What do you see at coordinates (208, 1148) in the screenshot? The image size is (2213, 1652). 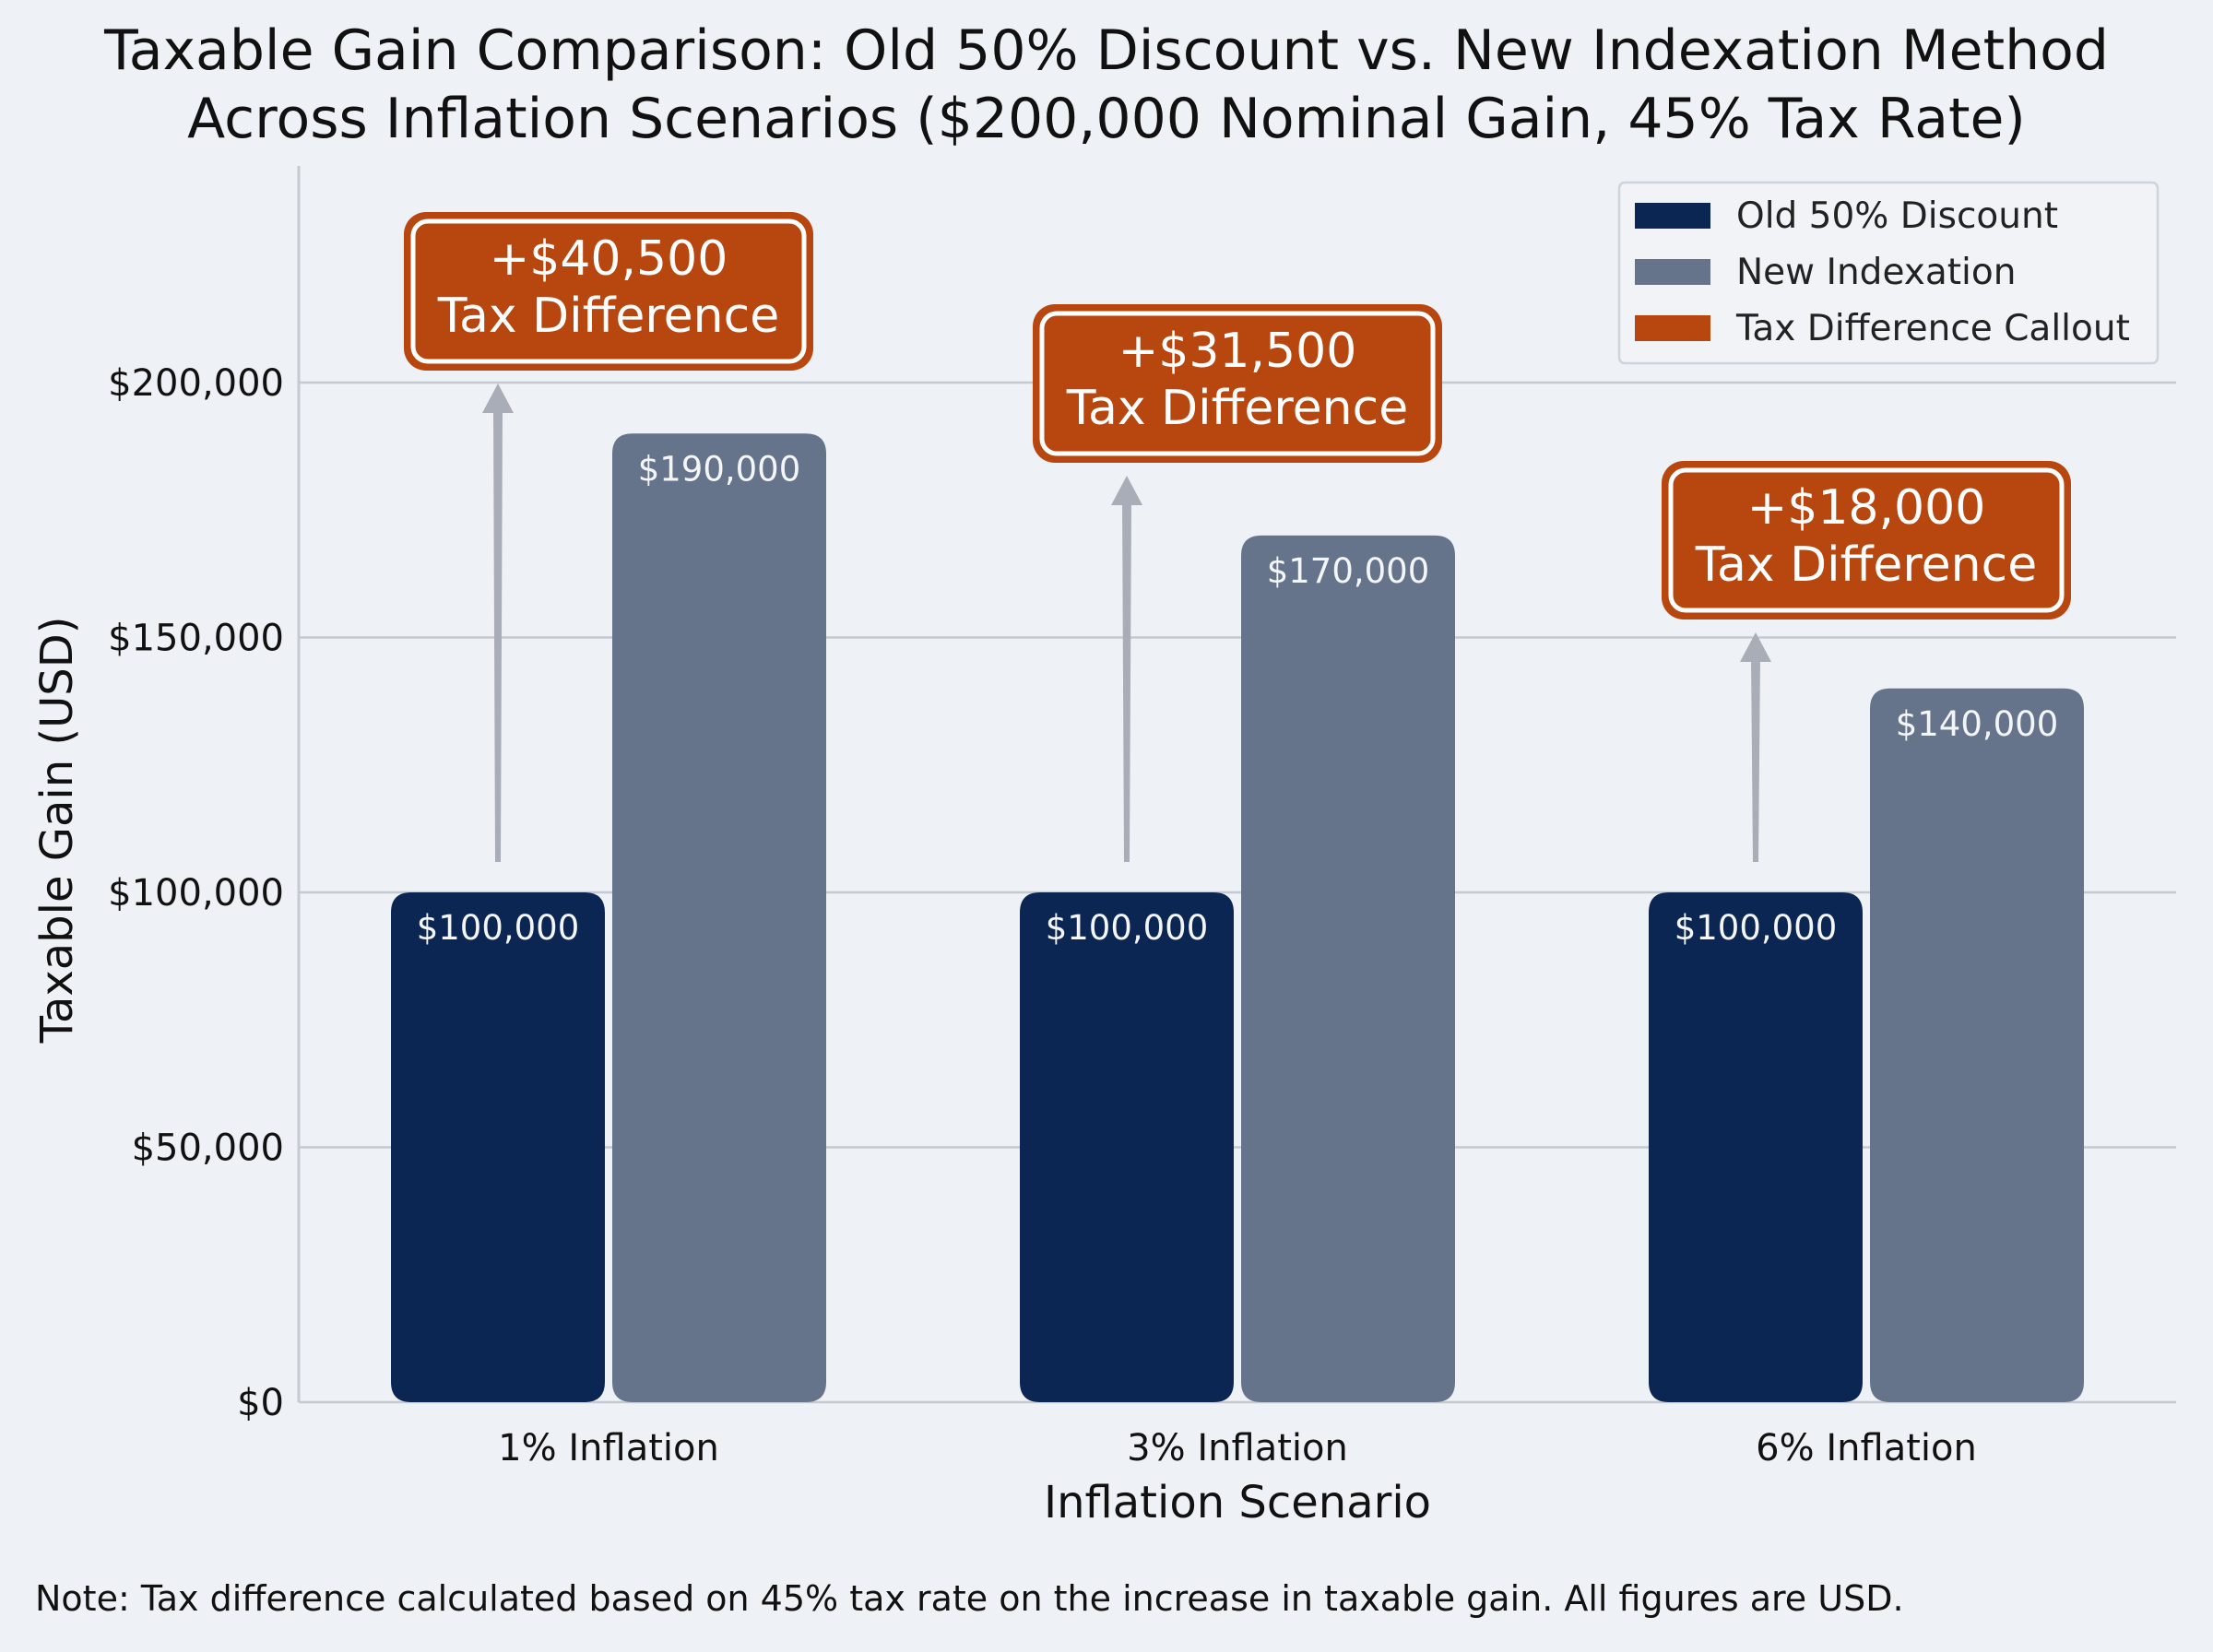 I see `y-tick-label: $50,000` at bounding box center [208, 1148].